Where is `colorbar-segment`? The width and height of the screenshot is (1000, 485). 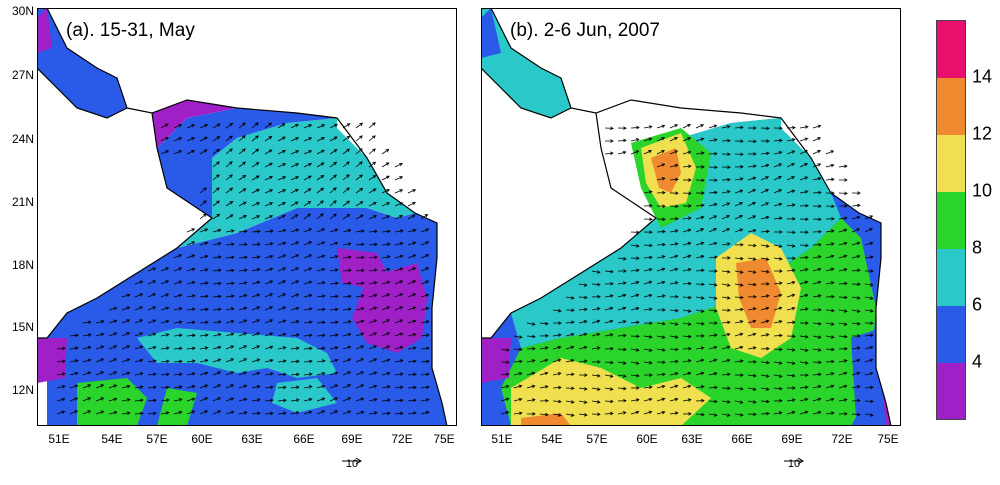
colorbar-segment is located at coordinates (951, 49).